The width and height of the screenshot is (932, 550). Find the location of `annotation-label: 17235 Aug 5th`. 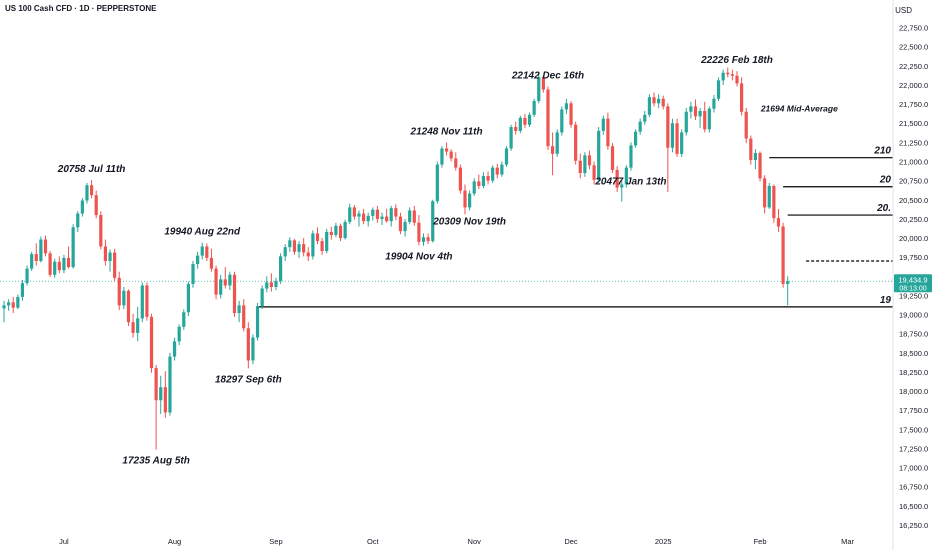

annotation-label: 17235 Aug 5th is located at coordinates (155, 461).